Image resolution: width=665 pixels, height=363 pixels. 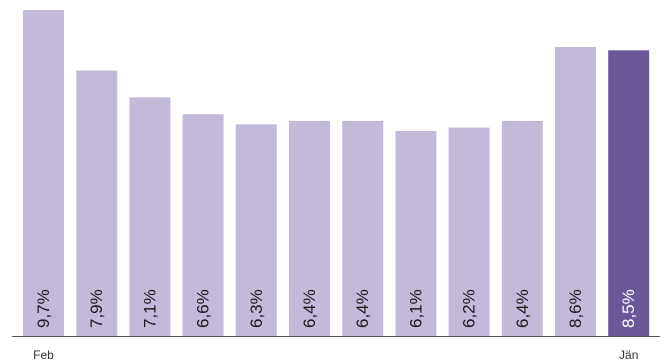 What do you see at coordinates (43, 308) in the screenshot?
I see `data-label-1: 9,7%` at bounding box center [43, 308].